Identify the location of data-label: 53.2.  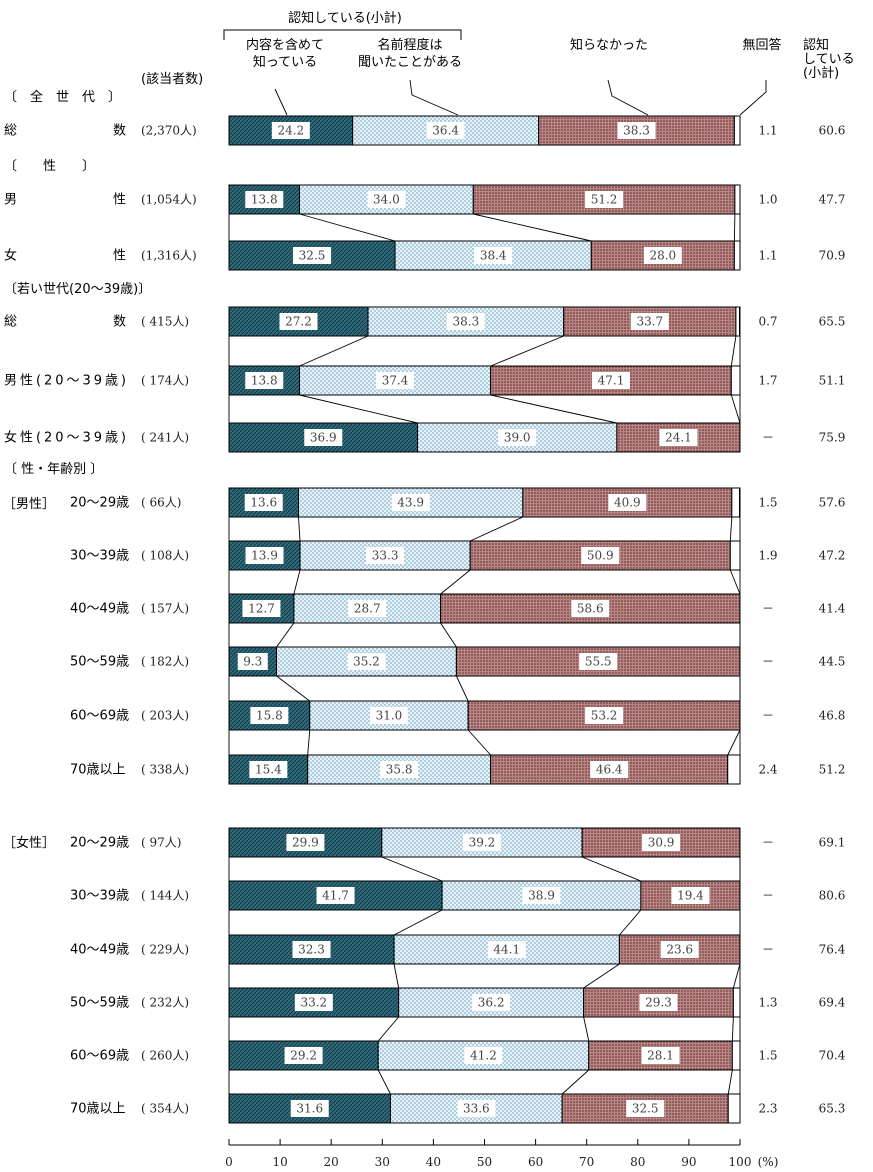
(604, 716).